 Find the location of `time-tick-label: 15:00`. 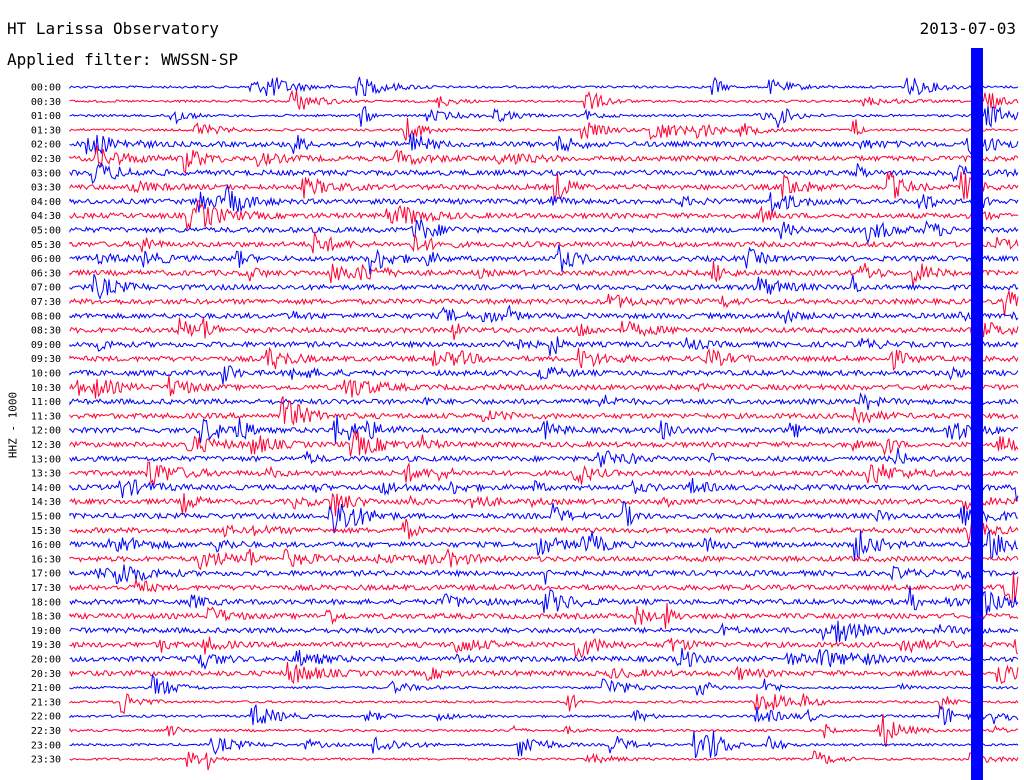

time-tick-label: 15:00 is located at coordinates (46, 517).